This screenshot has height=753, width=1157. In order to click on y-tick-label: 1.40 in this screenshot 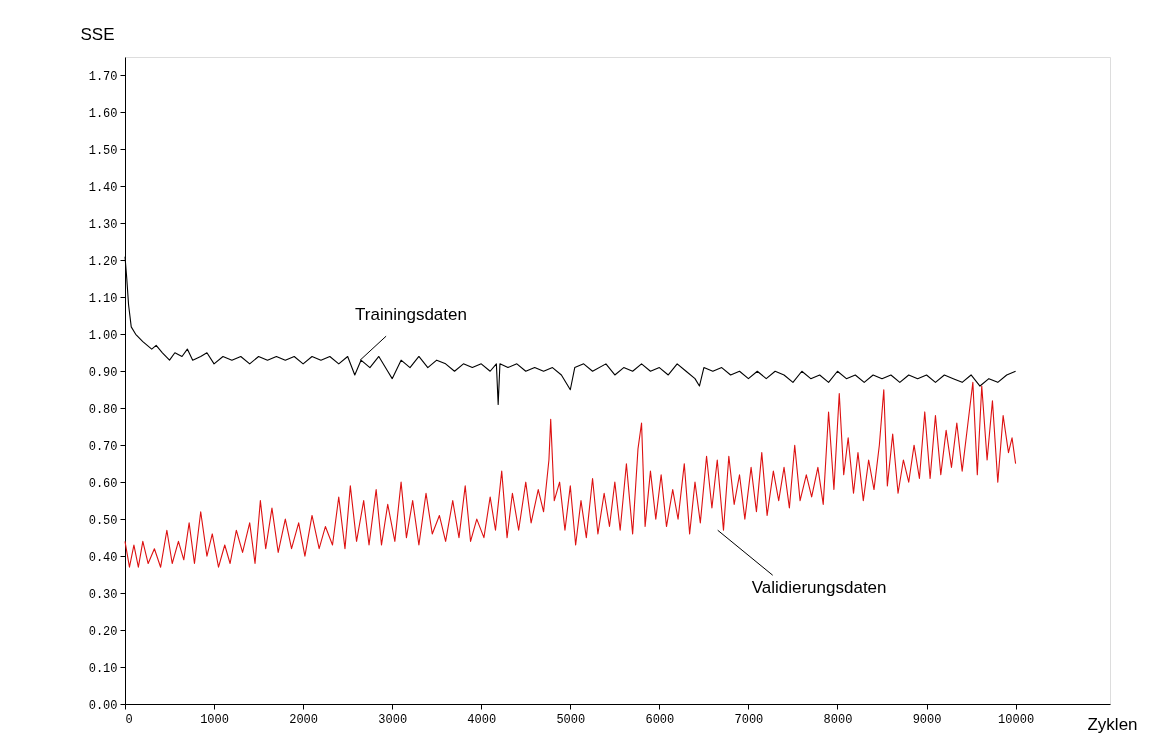, I will do `click(103, 187)`.